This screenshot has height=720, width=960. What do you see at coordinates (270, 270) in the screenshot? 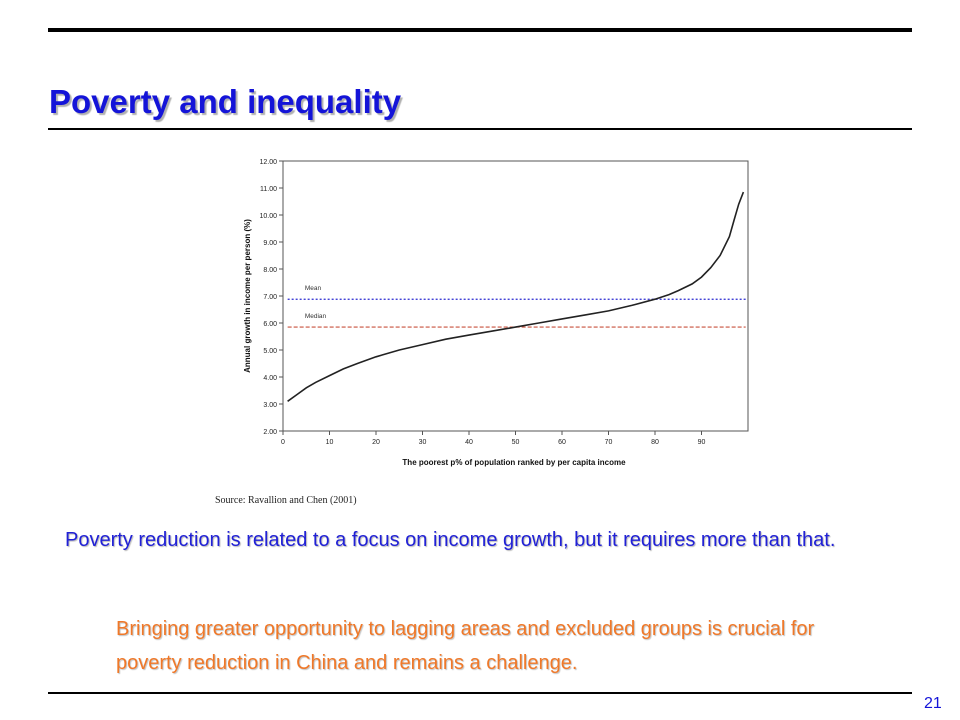
I see `y-tick-label: 8.00` at bounding box center [270, 270].